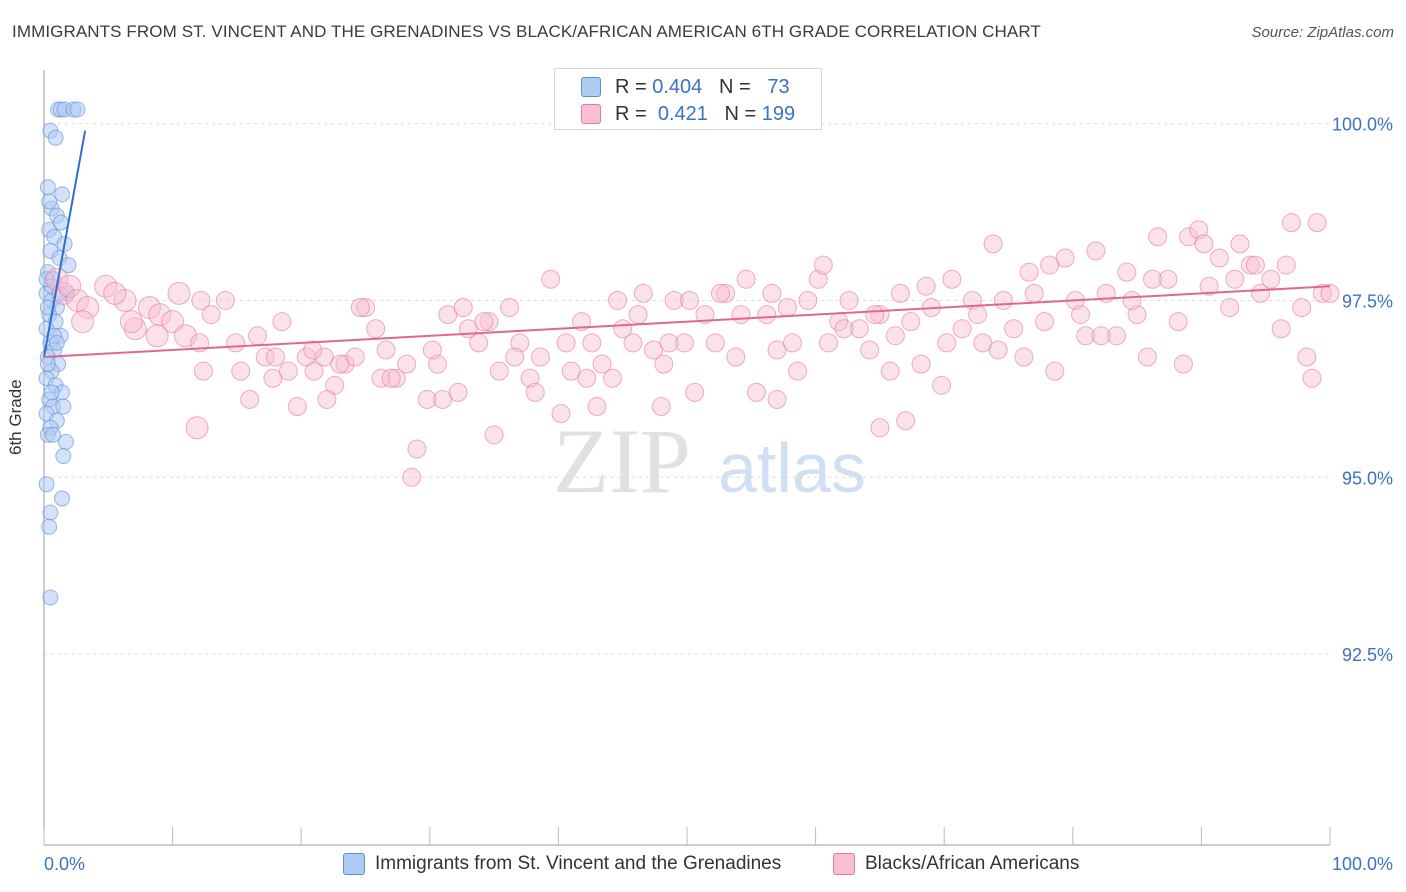 This screenshot has width=1406, height=892. Describe the element at coordinates (1367, 655) in the screenshot. I see `y-tick-label-3: 92.5%` at that location.